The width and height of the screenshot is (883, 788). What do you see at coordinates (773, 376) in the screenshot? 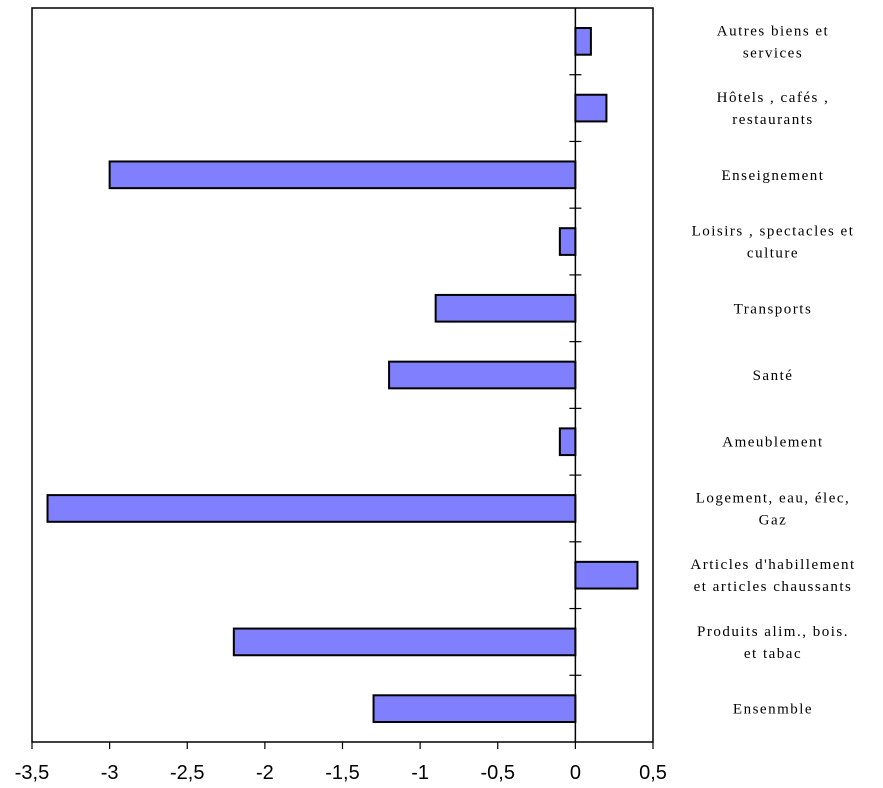
I see `category-label-5: Santé` at bounding box center [773, 376].